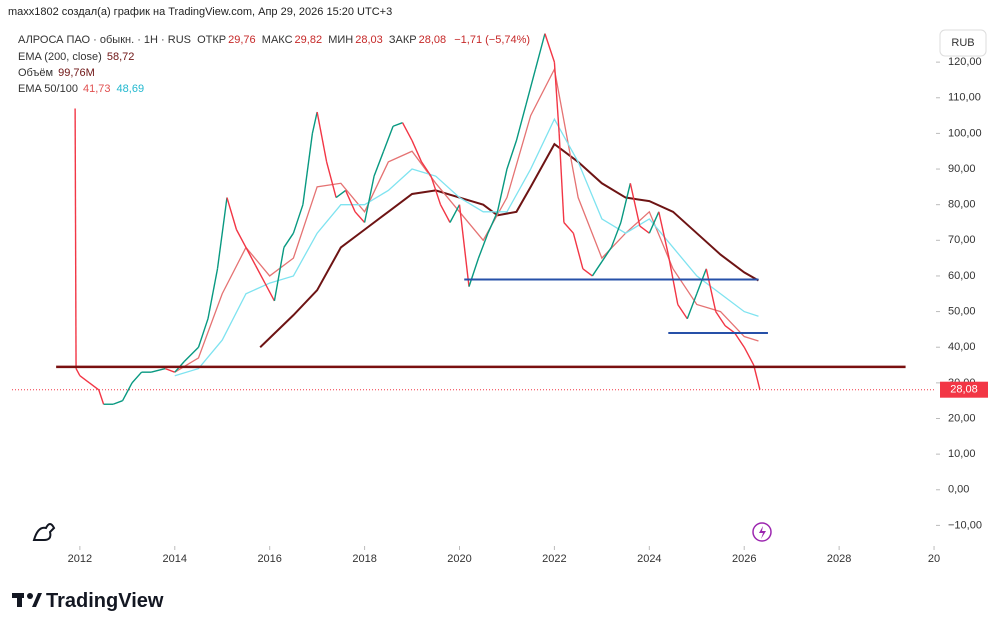 The width and height of the screenshot is (1000, 629). Describe the element at coordinates (962, 240) in the screenshot. I see `y-tick-label: 70,00` at that location.